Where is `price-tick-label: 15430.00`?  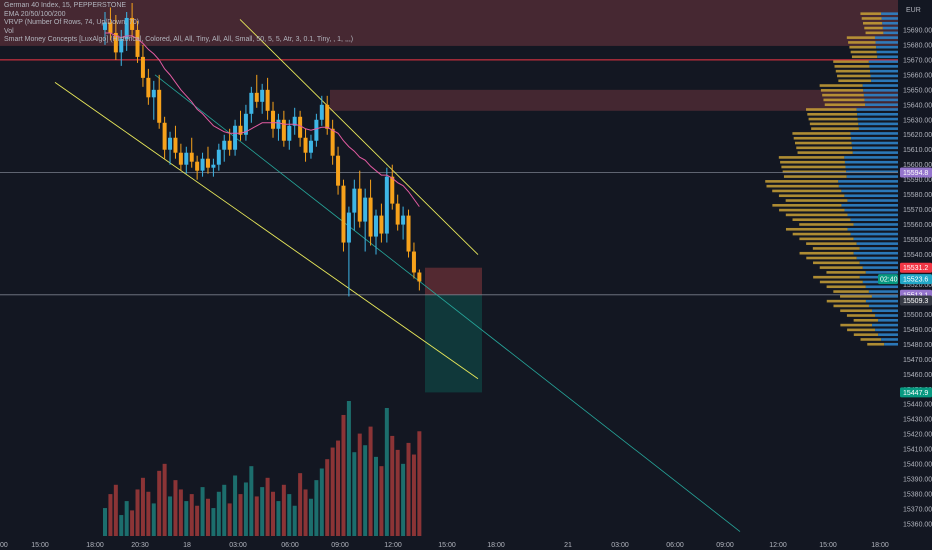 price-tick-label: 15430.00 is located at coordinates (917, 420).